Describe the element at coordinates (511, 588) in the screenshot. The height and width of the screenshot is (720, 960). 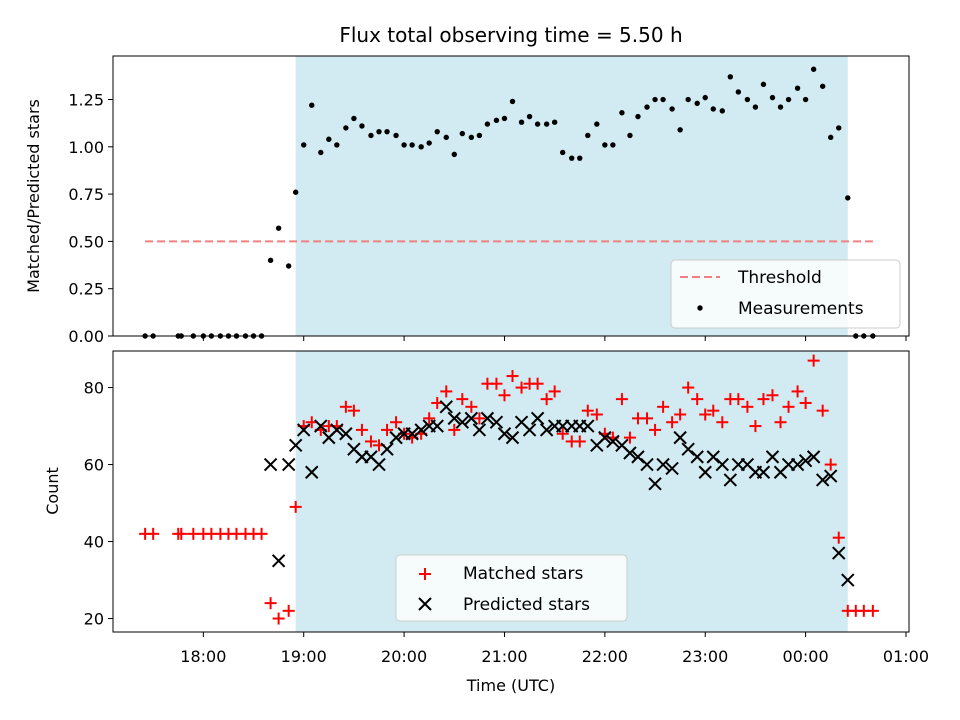
I see `bottom-legend: Matched stars Predicted stars` at that location.